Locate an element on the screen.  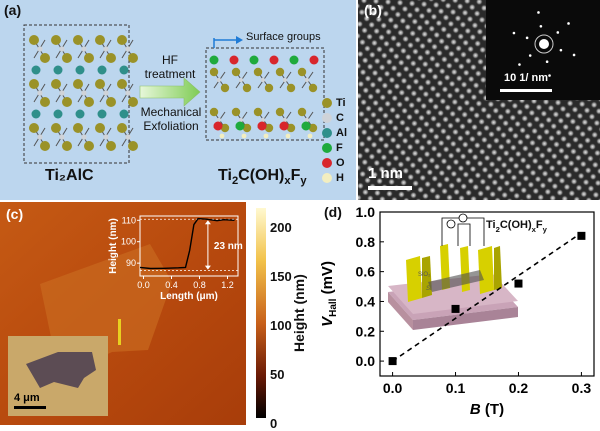
hrtem-scalebar-line is located at coordinates (390, 188).